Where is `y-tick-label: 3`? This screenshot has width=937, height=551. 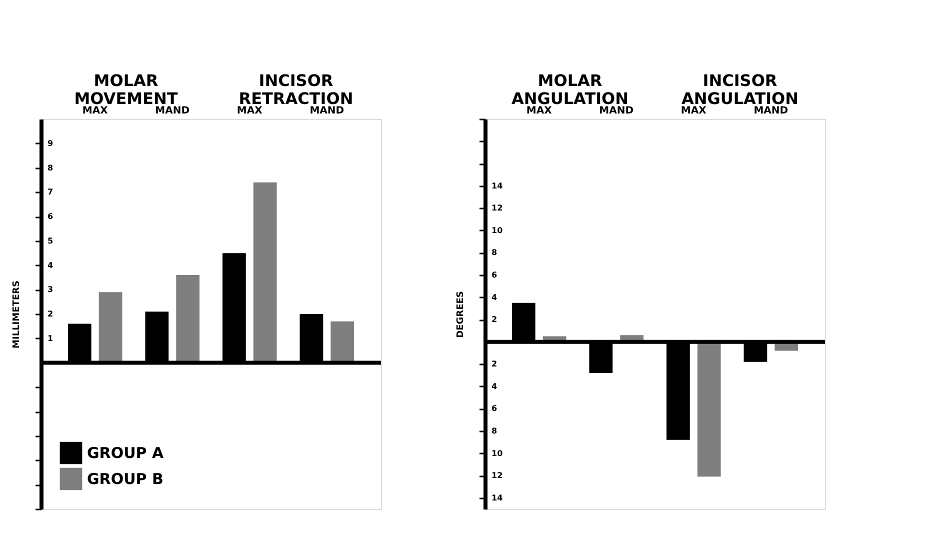 y-tick-label: 3 is located at coordinates (51, 289).